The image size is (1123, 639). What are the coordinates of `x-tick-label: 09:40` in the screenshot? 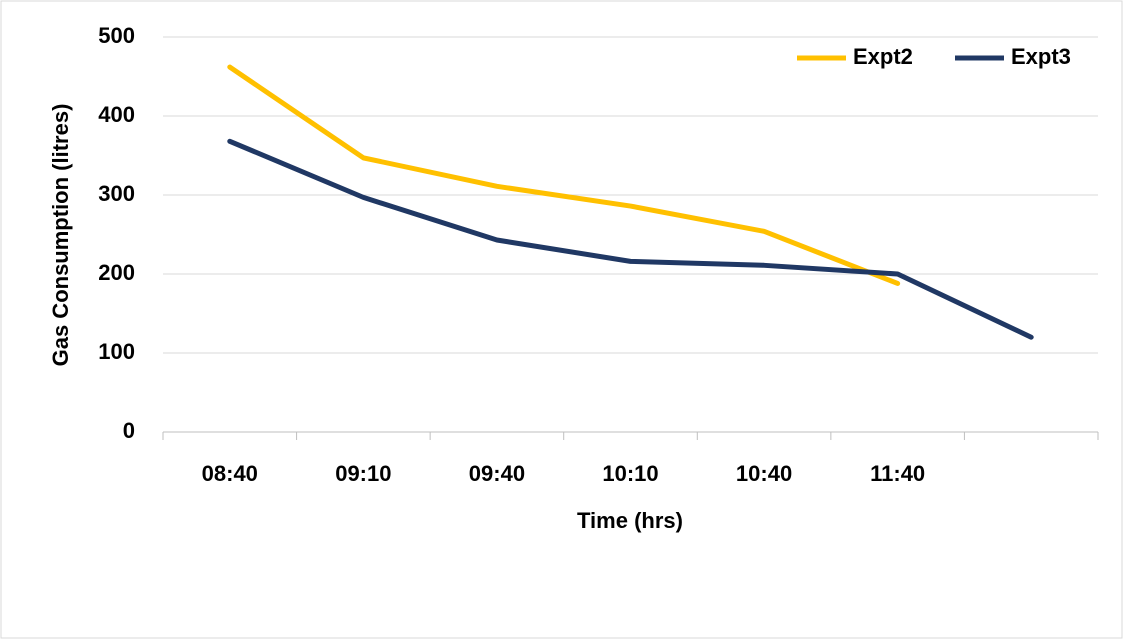 It's located at (497, 473).